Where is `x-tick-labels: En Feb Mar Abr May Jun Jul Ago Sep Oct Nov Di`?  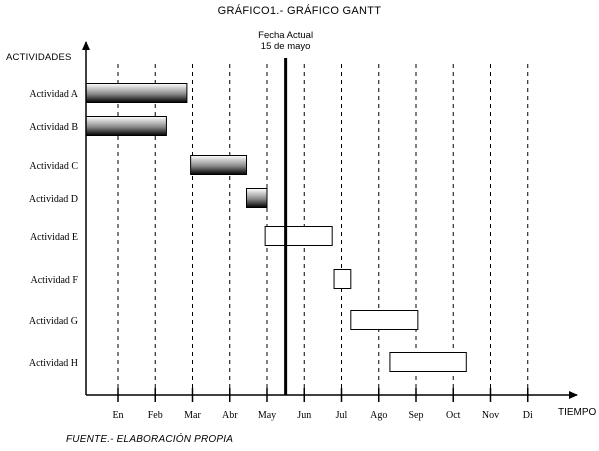
x-tick-labels: En Feb Mar Abr May Jun Jul Ago Sep Oct Nov Di is located at coordinates (322, 415).